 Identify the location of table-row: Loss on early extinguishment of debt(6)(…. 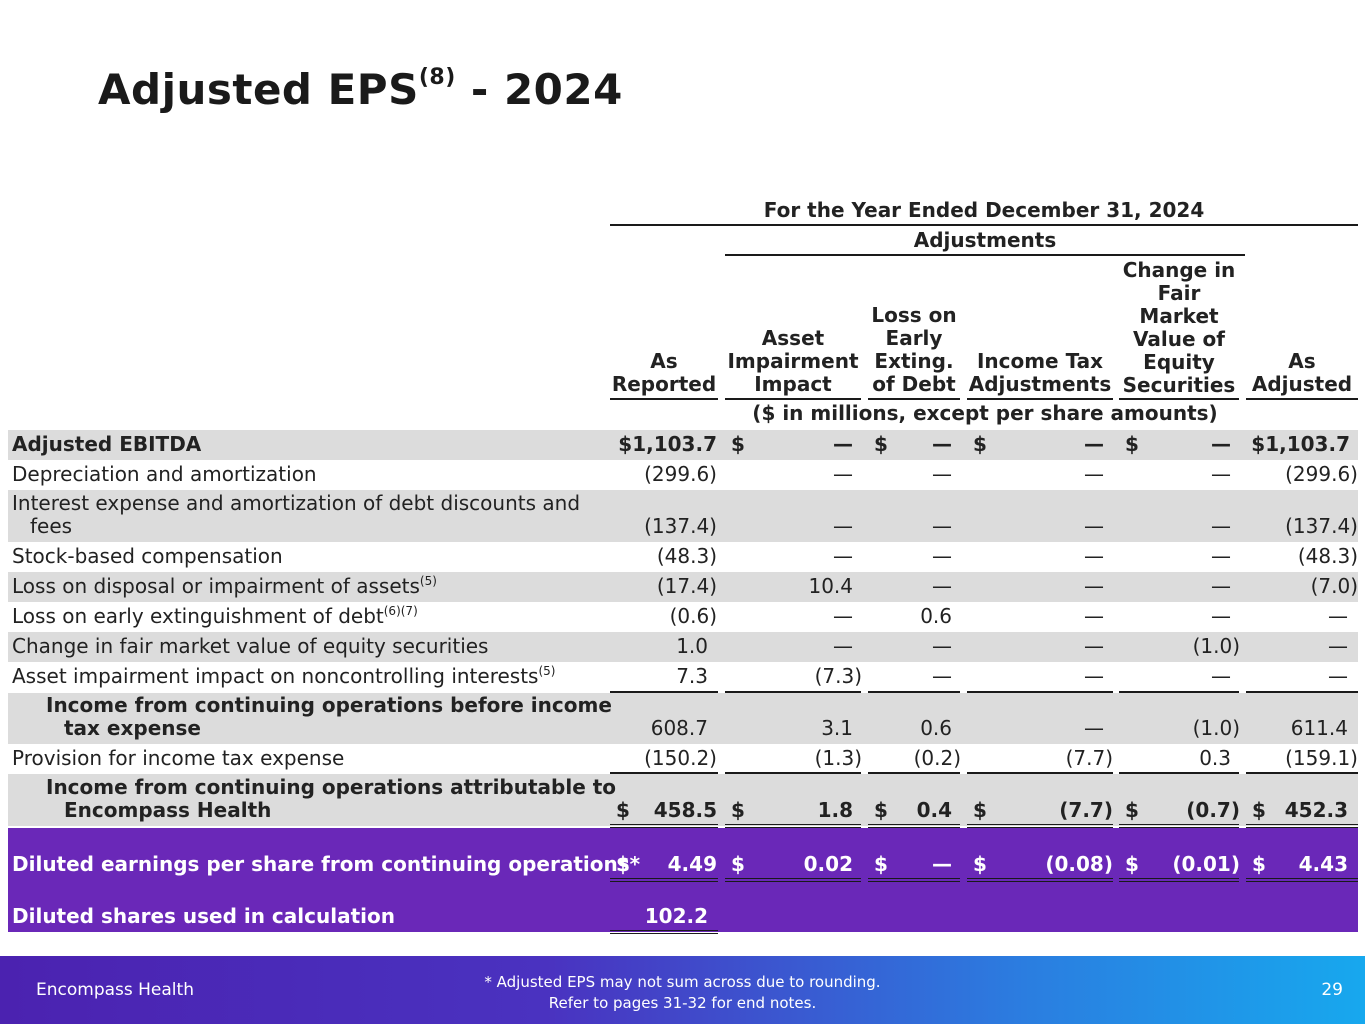
(683, 617).